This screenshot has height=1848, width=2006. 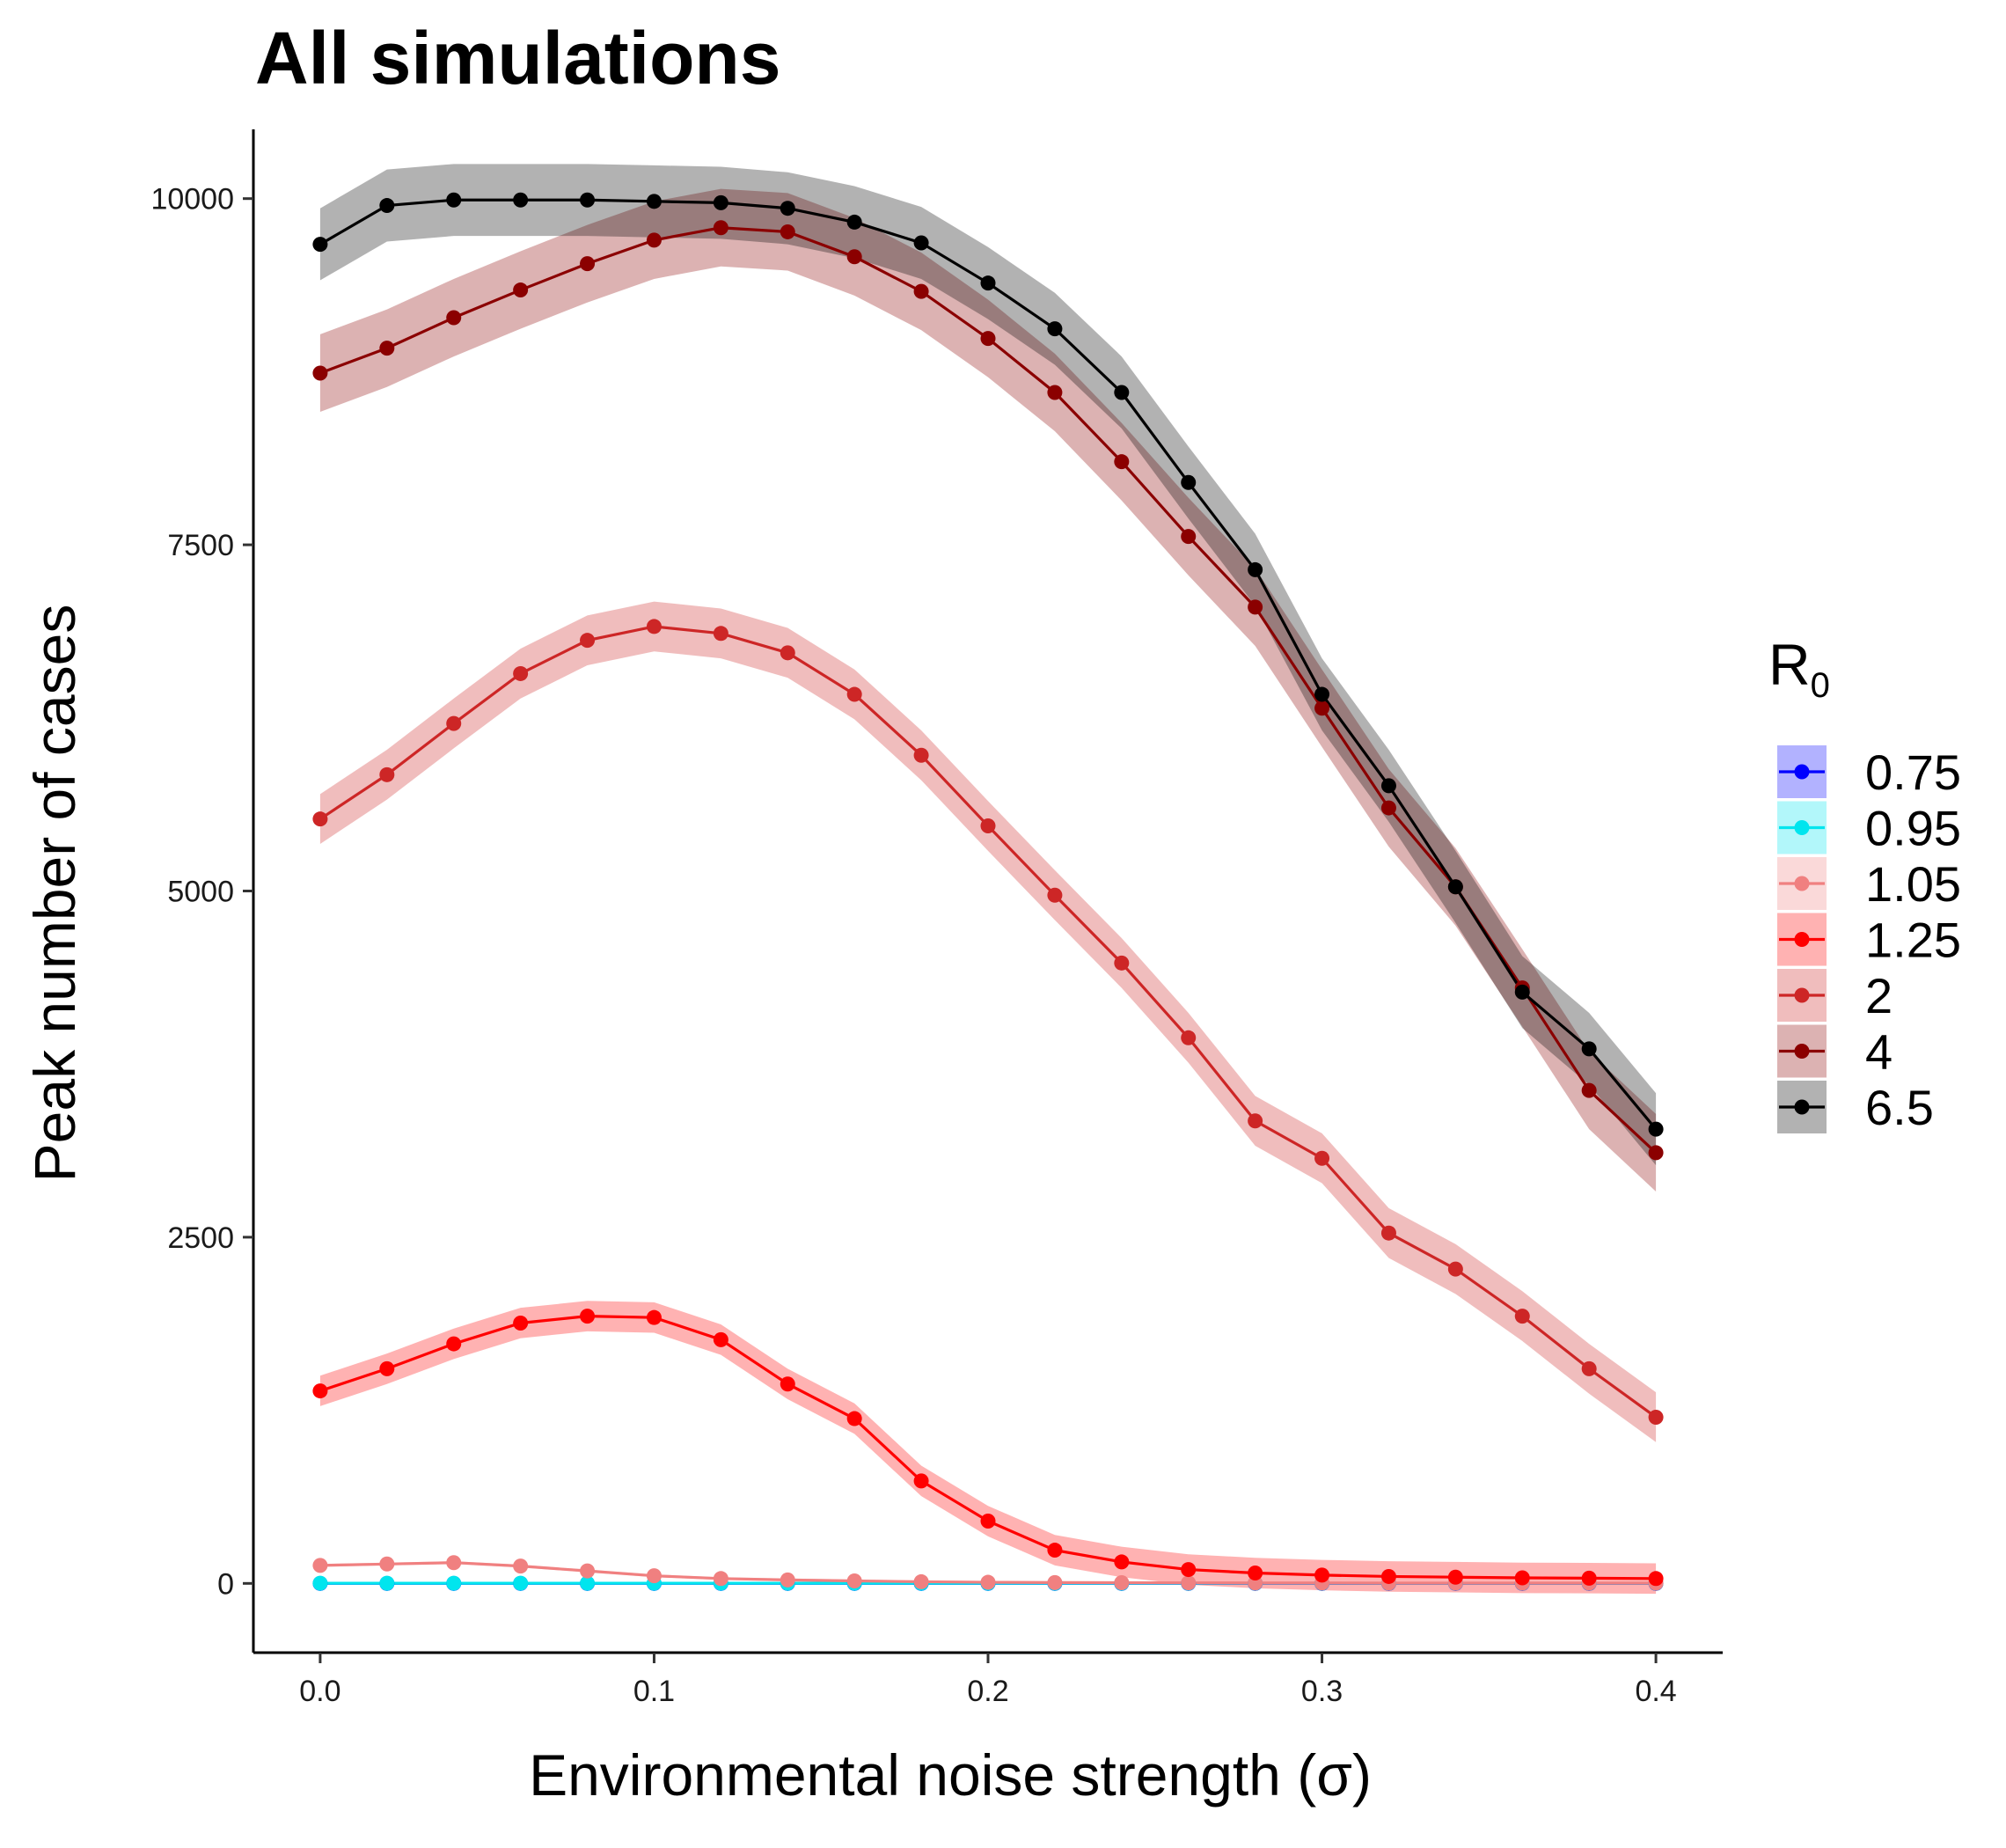 I want to click on legend-label: 4, so click(x=1879, y=1052).